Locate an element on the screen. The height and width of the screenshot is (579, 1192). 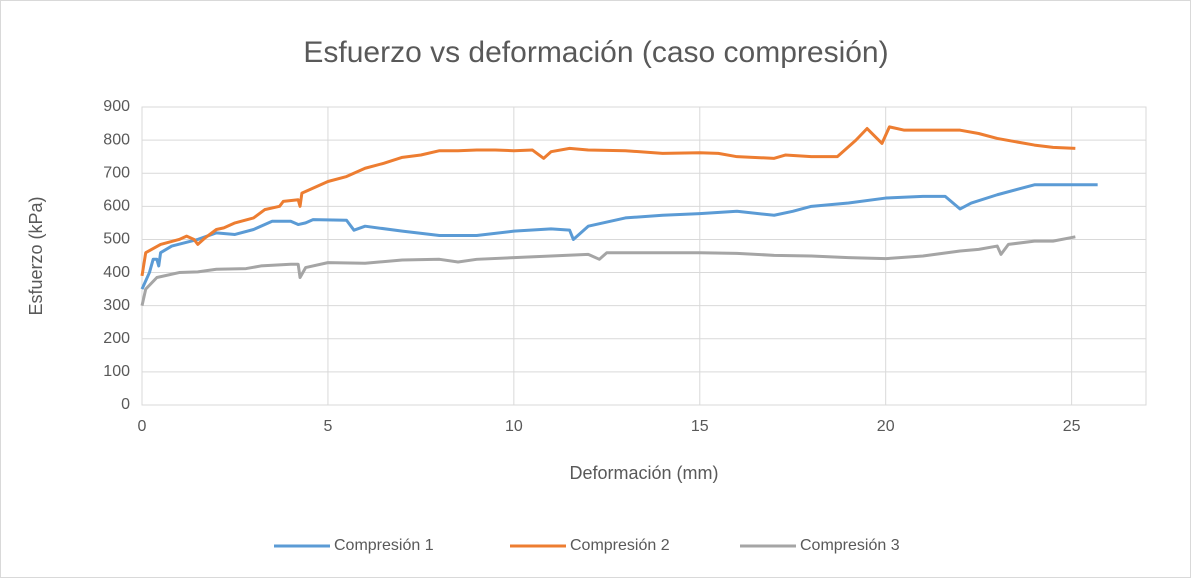
y-tick-label: 200 is located at coordinates (116, 338).